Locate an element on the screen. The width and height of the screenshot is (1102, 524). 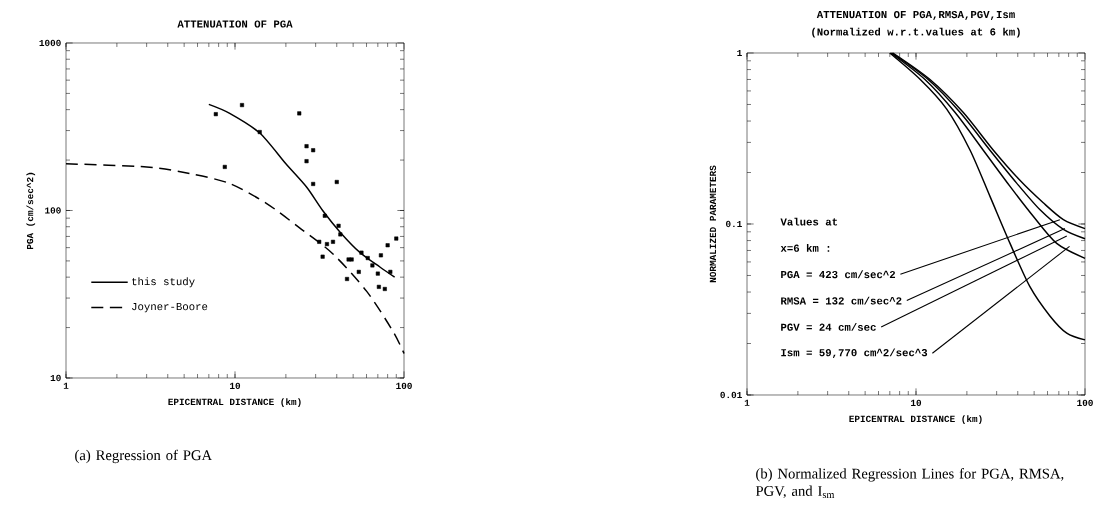
chart-title: ATTENUATION OF PGA,RMSA,PGV,Ism is located at coordinates (915, 15).